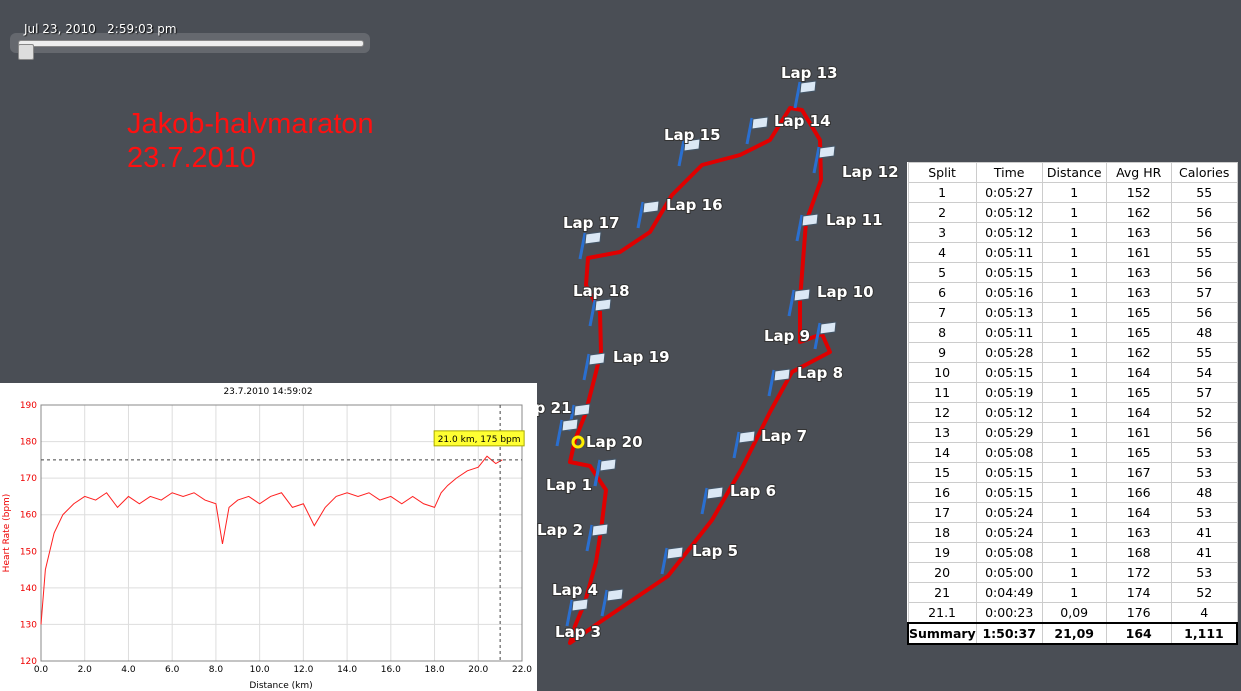 This screenshot has width=1241, height=691. What do you see at coordinates (694, 205) in the screenshot?
I see `lap-label: Lap 16` at bounding box center [694, 205].